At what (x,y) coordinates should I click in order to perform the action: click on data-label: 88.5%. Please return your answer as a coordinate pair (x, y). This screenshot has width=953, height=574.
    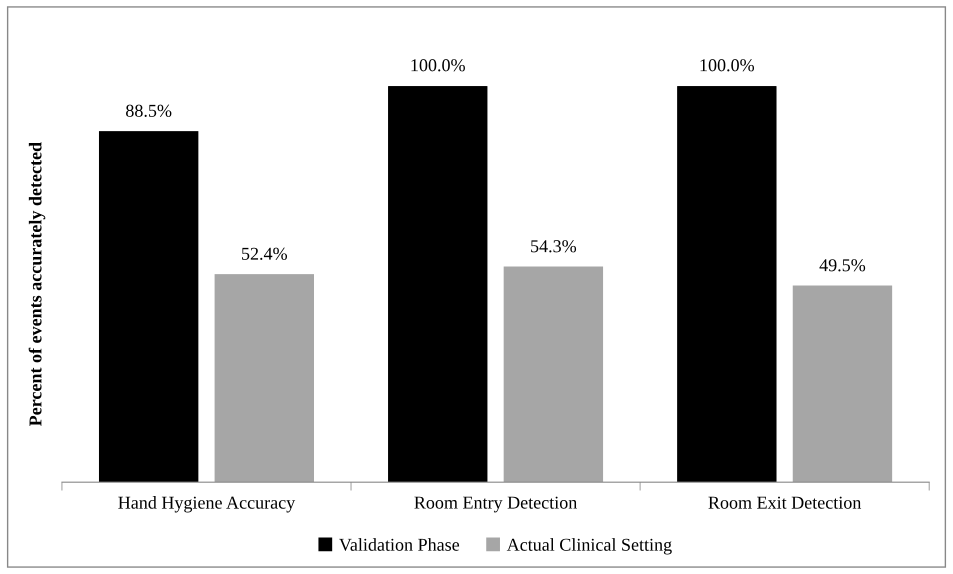
    Looking at the image, I should click on (149, 110).